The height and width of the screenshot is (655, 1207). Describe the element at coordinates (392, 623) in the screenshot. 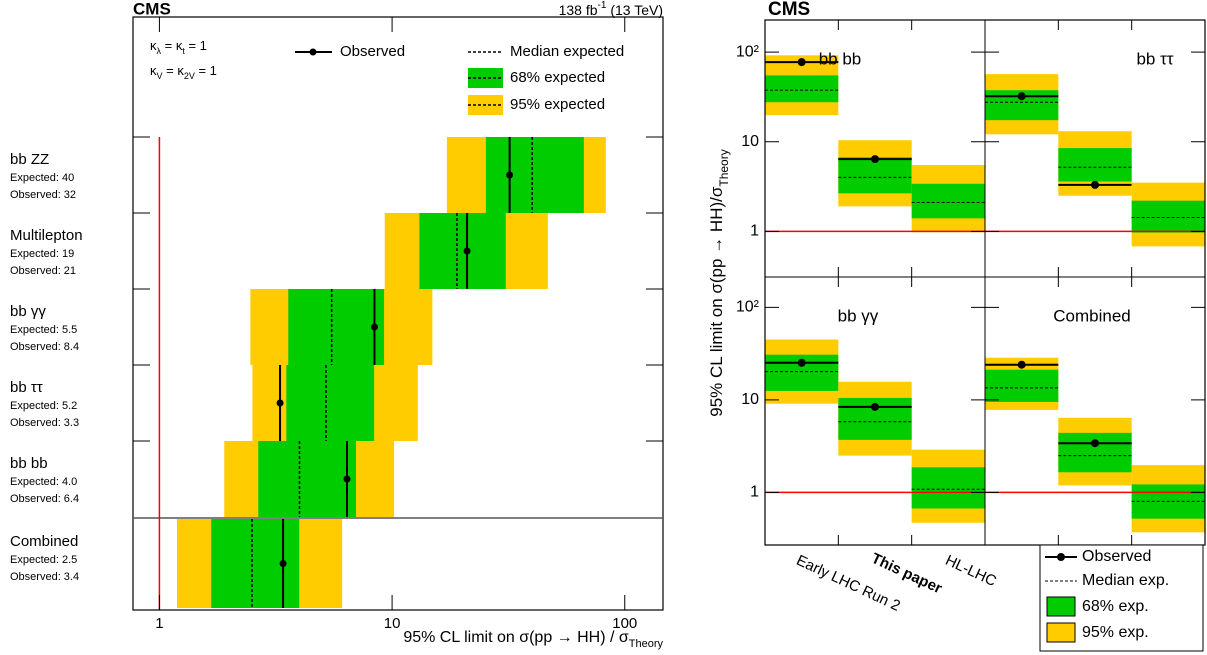

I see `x-tick-label: 10` at that location.